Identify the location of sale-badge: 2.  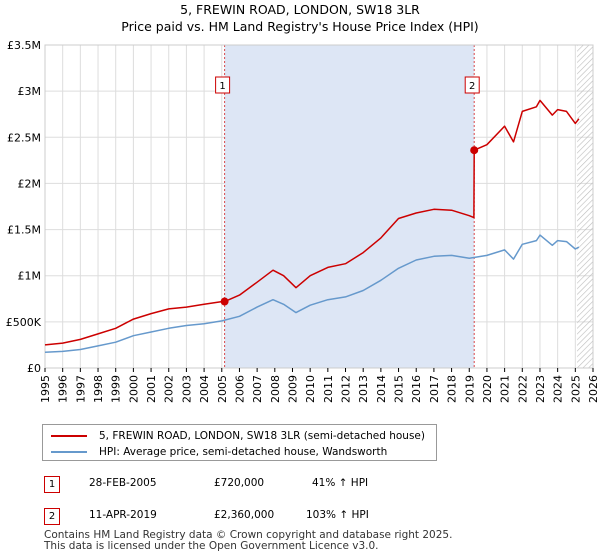
(52, 516).